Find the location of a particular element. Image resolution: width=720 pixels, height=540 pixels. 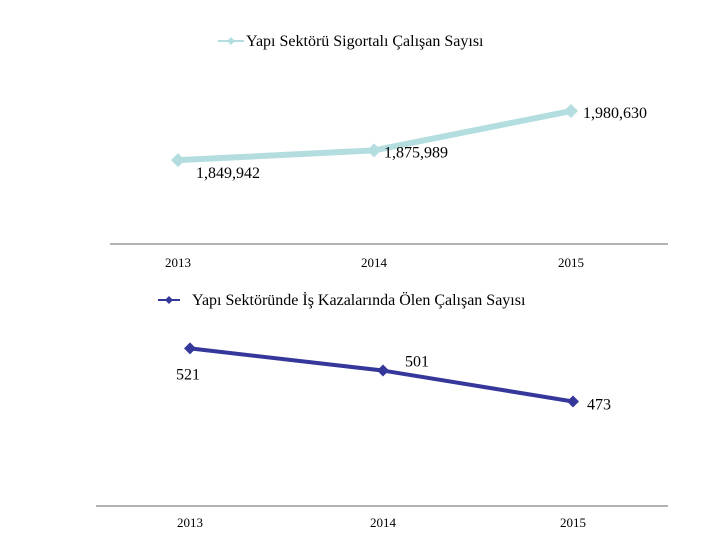

data-label: 473 is located at coordinates (599, 405).